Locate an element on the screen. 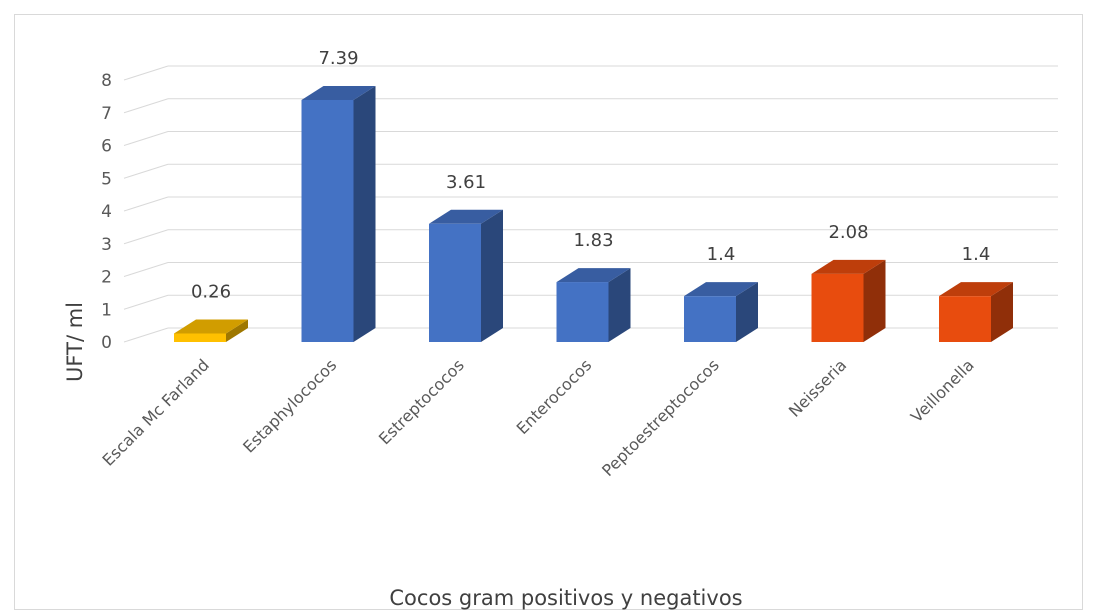  x-category-label: Estreptococos is located at coordinates (421, 401).